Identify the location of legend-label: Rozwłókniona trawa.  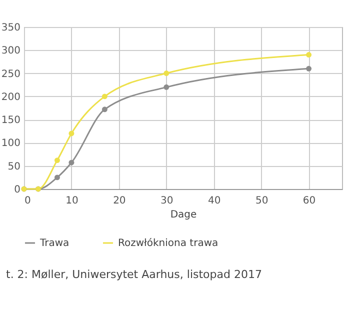
(168, 243).